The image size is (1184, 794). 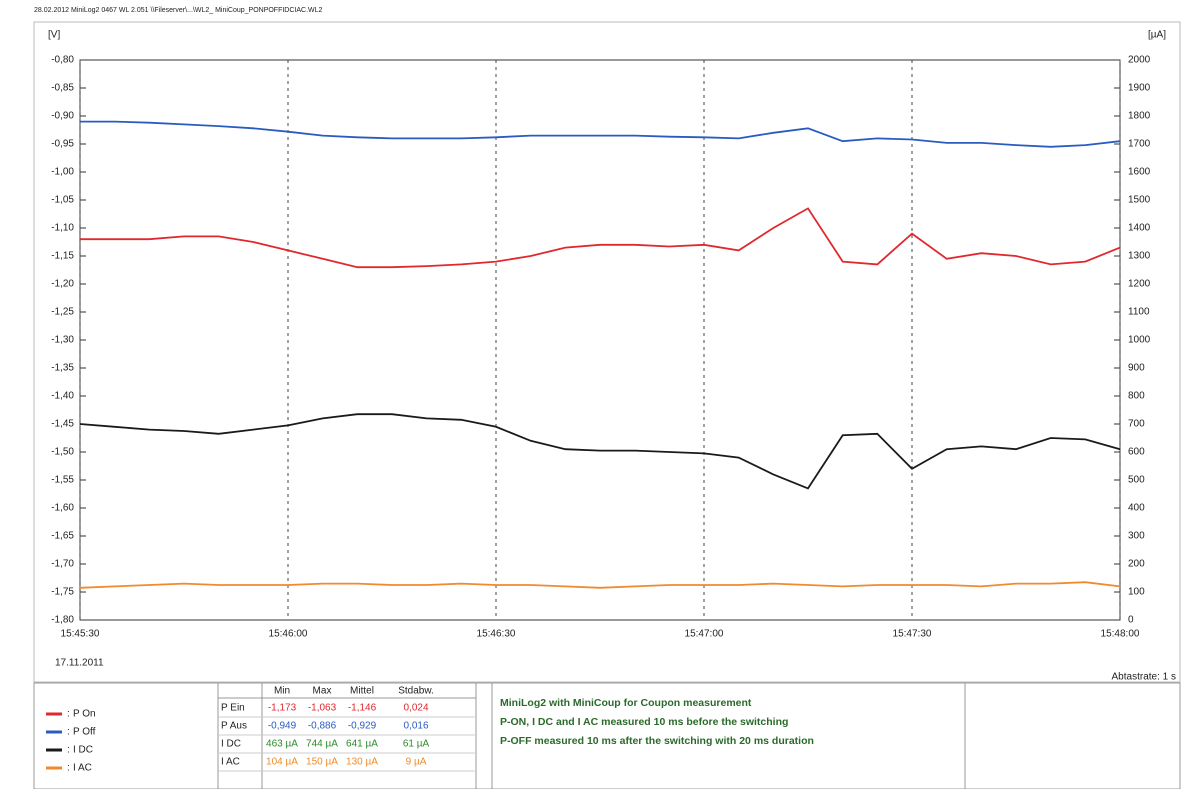 What do you see at coordinates (1136, 536) in the screenshot?
I see `y2-tick-label: 300` at bounding box center [1136, 536].